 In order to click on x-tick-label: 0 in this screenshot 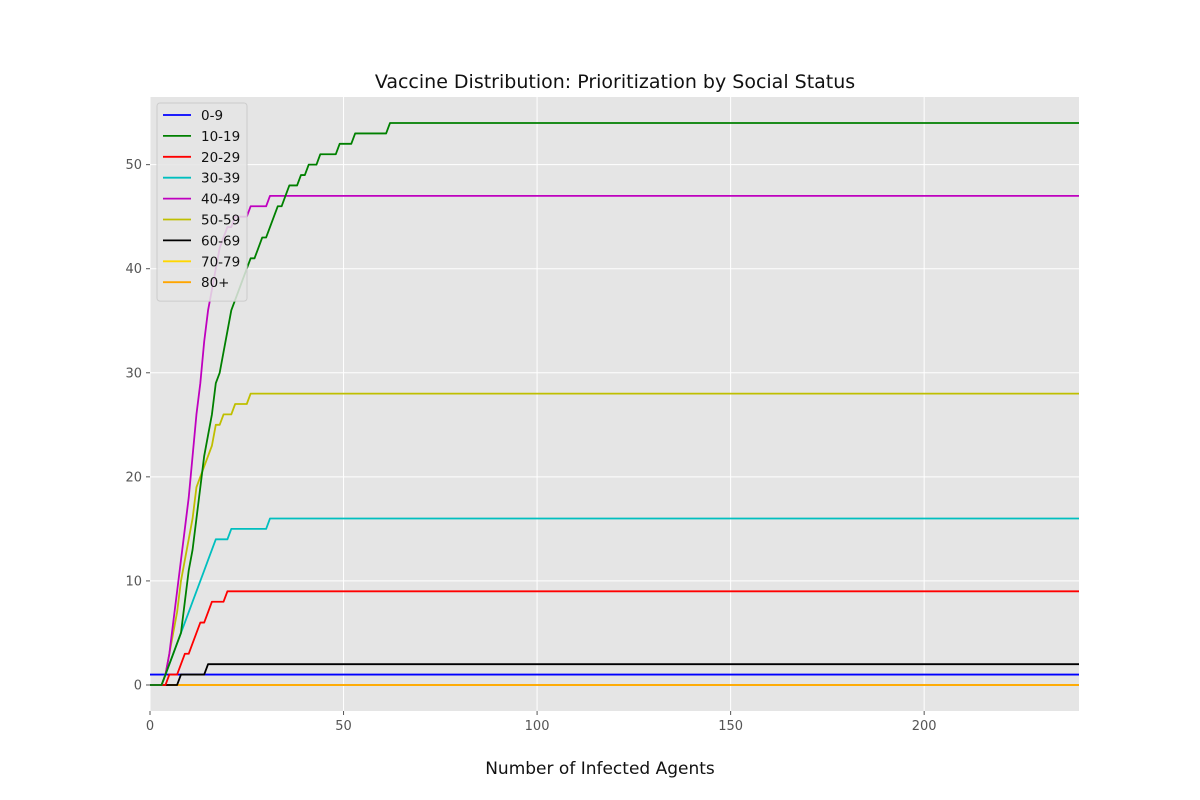, I will do `click(150, 726)`.